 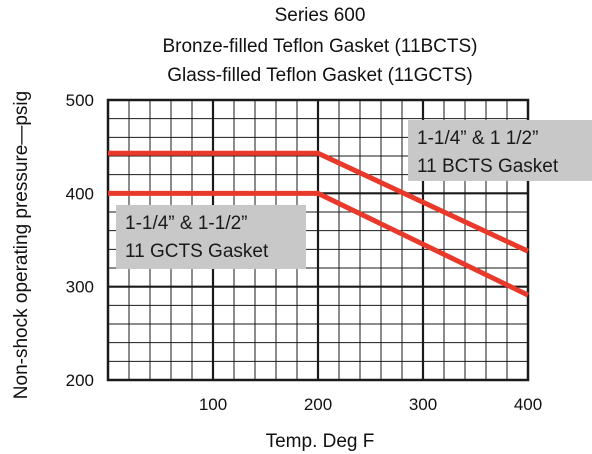 I want to click on y-tick-label: 400, so click(x=80, y=193).